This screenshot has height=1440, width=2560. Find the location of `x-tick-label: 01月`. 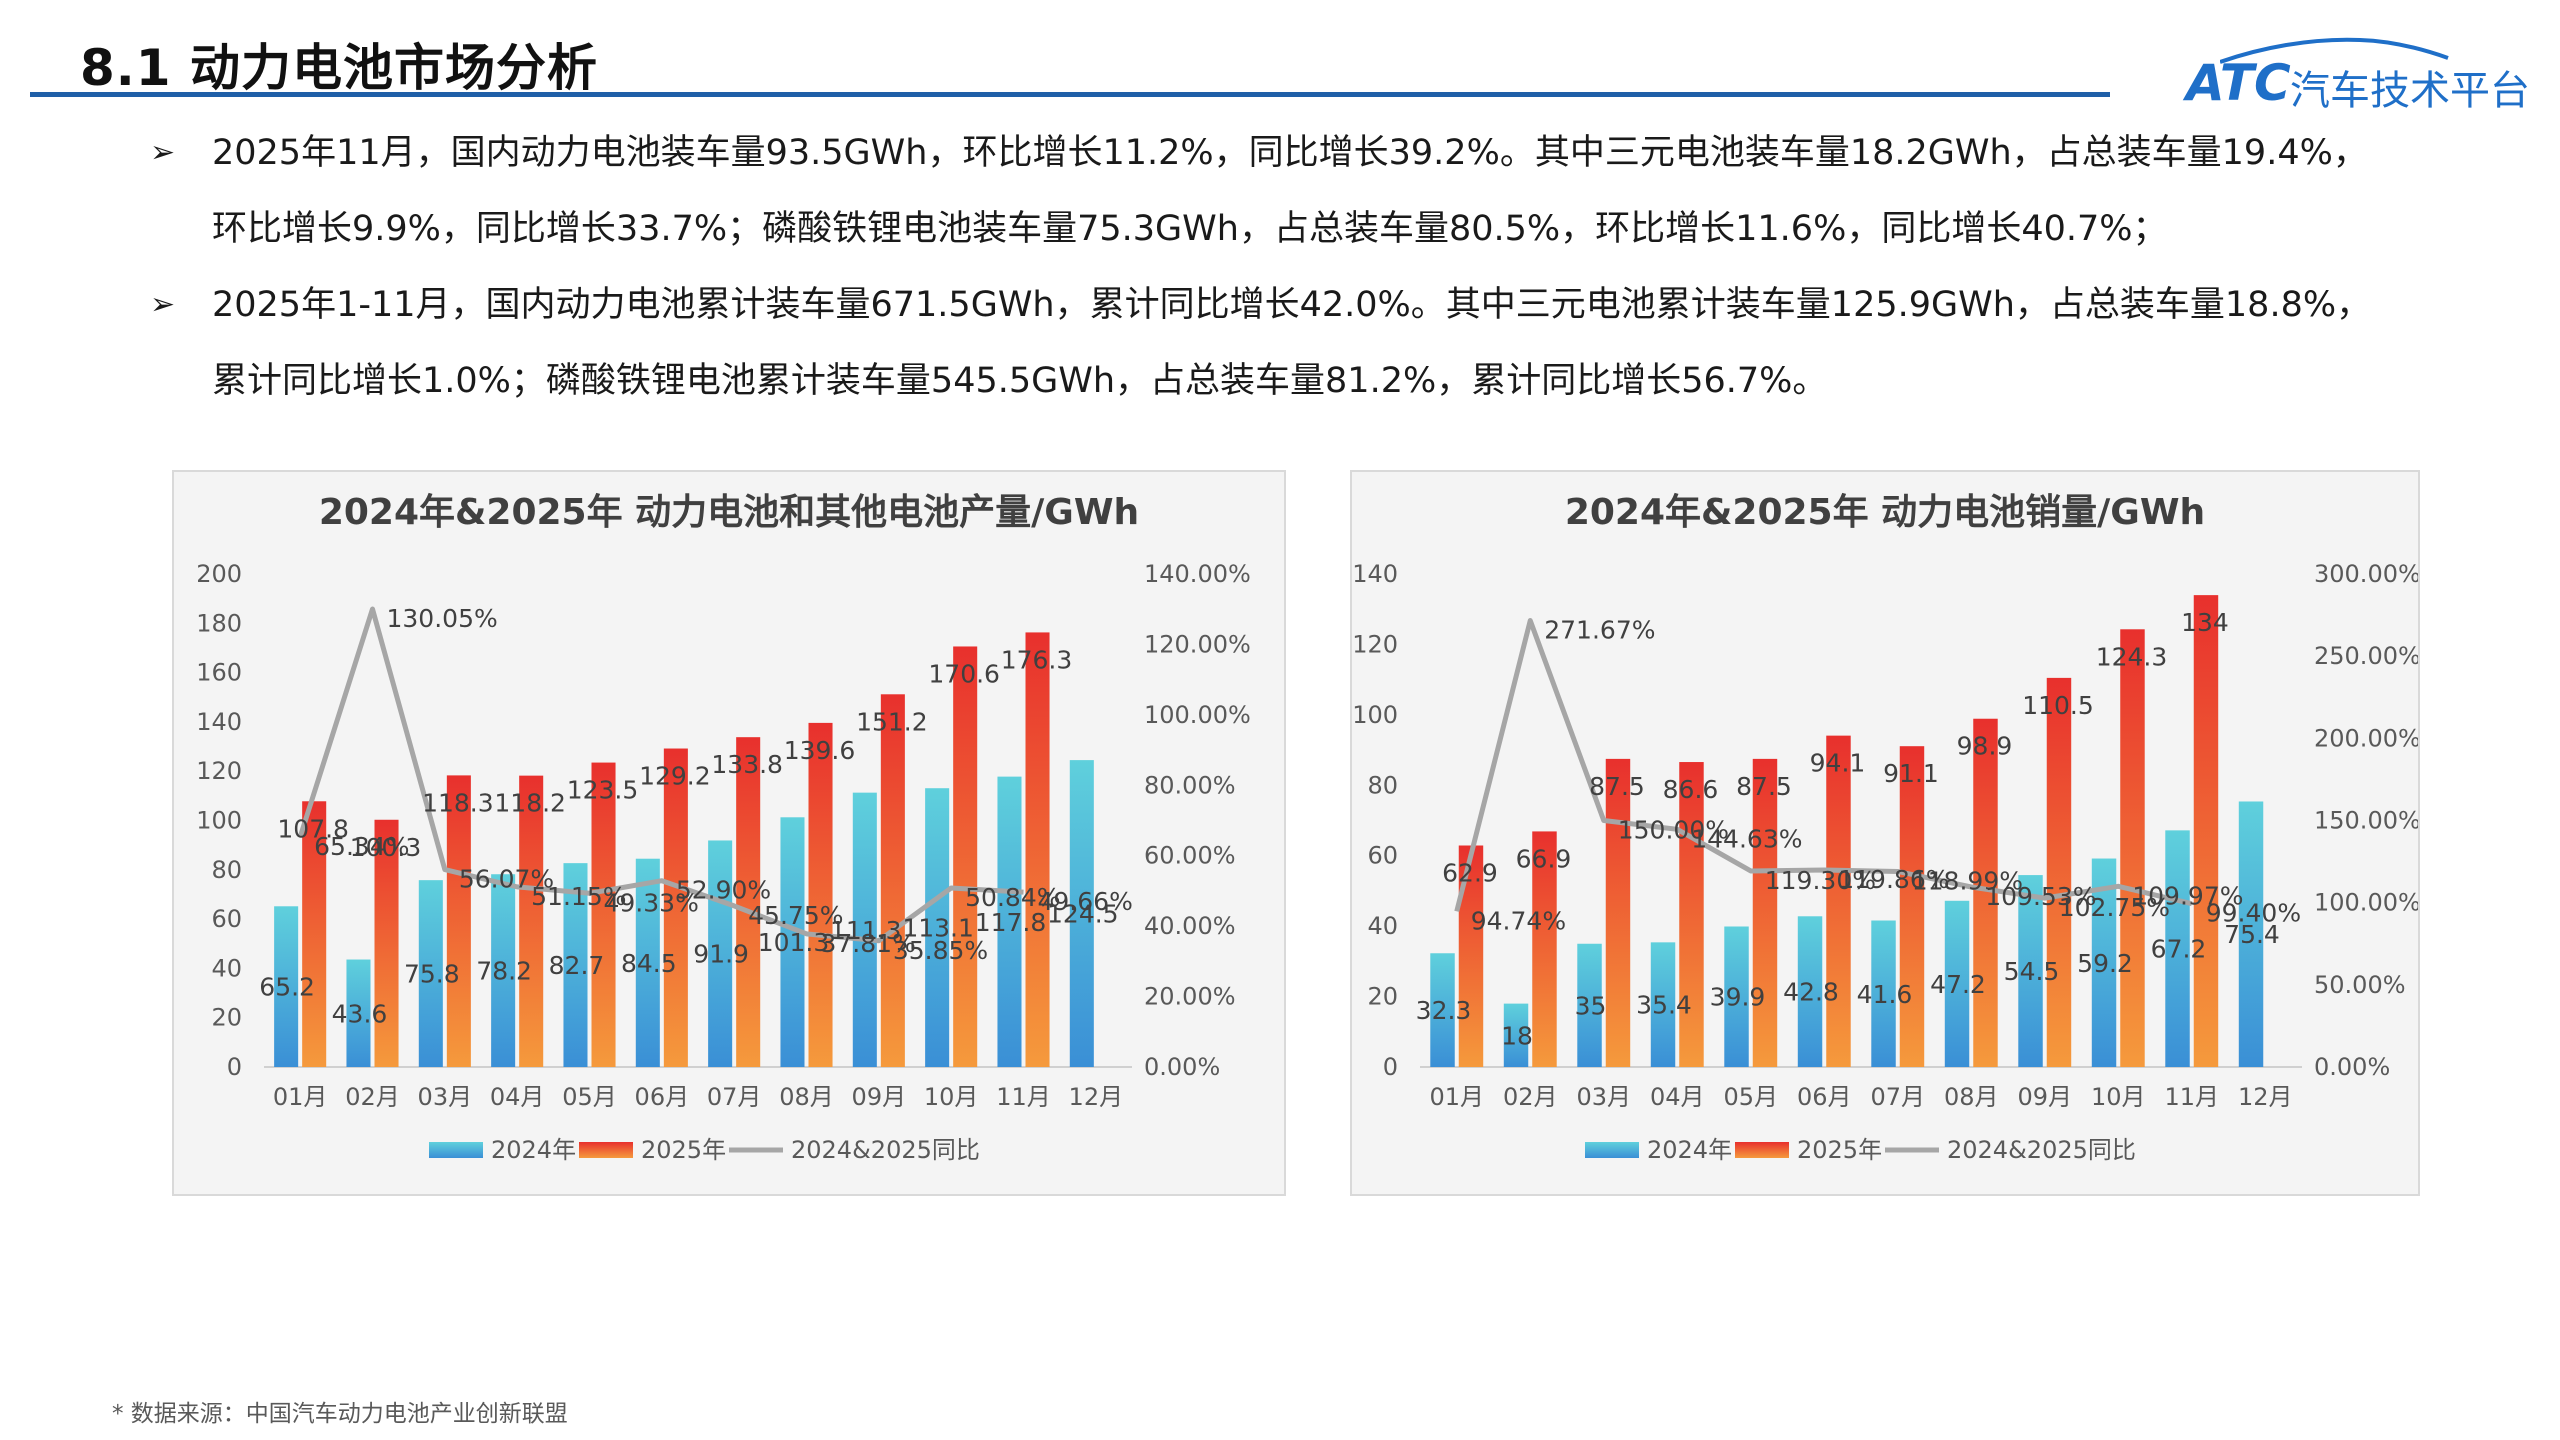

x-tick-label: 01月 is located at coordinates (1456, 1097).